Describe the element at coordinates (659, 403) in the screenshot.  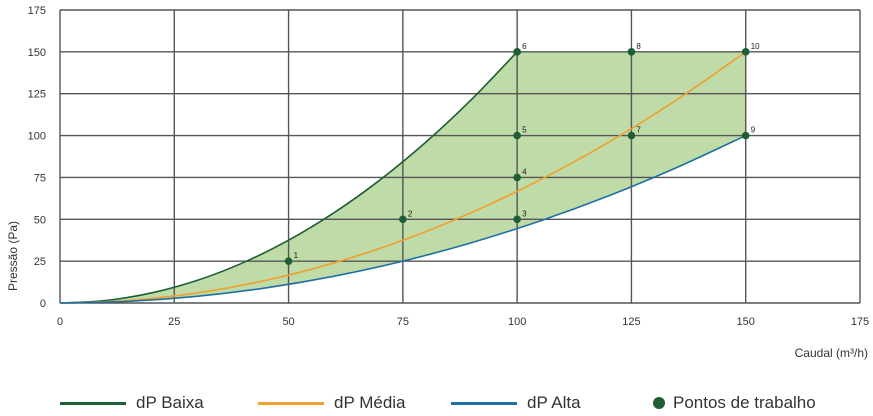
I see `legend-dot-icon` at that location.